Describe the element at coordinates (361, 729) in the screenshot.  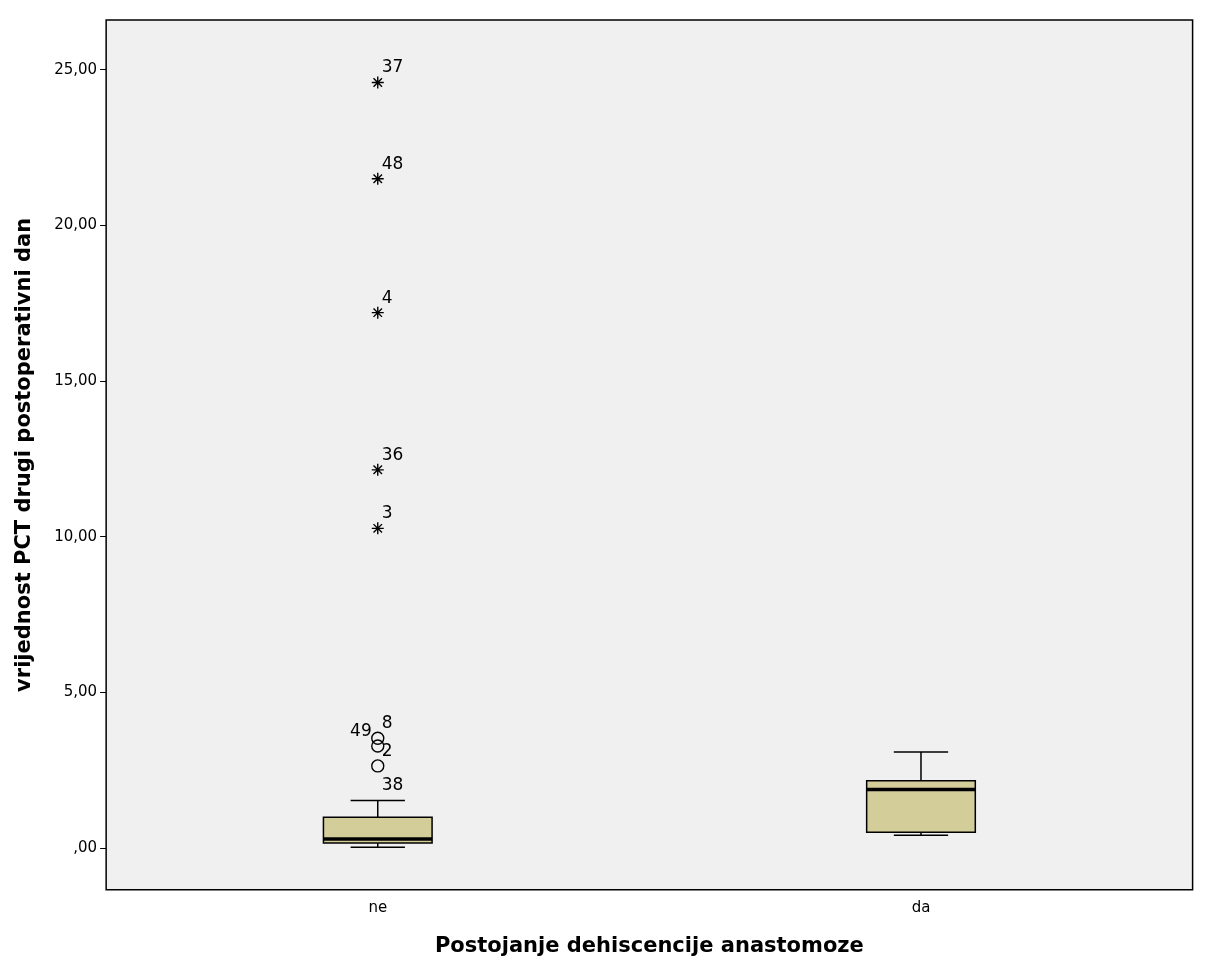
I see `annotation: 49` at that location.